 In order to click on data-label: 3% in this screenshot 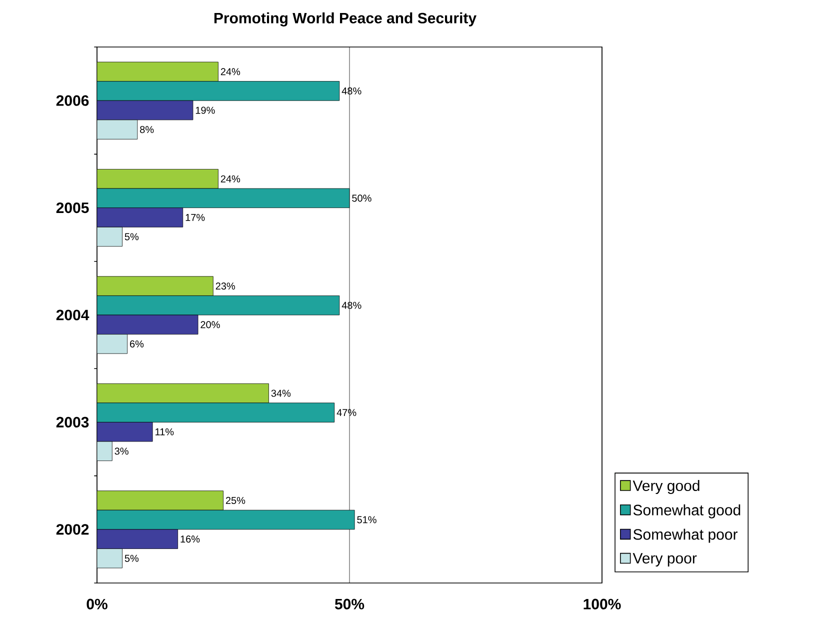, I will do `click(121, 451)`.